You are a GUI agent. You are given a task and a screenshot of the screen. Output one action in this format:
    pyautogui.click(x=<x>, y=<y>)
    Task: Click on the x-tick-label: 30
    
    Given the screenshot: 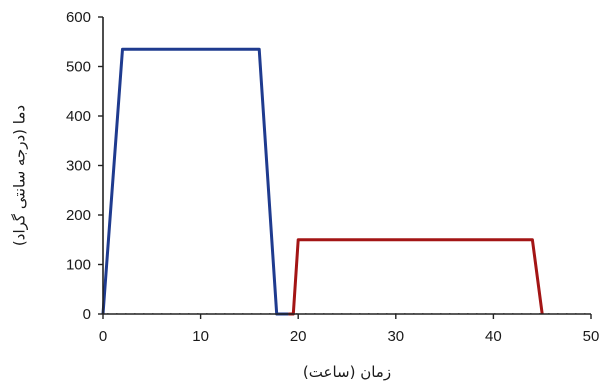 What is the action you would take?
    pyautogui.click(x=395, y=336)
    